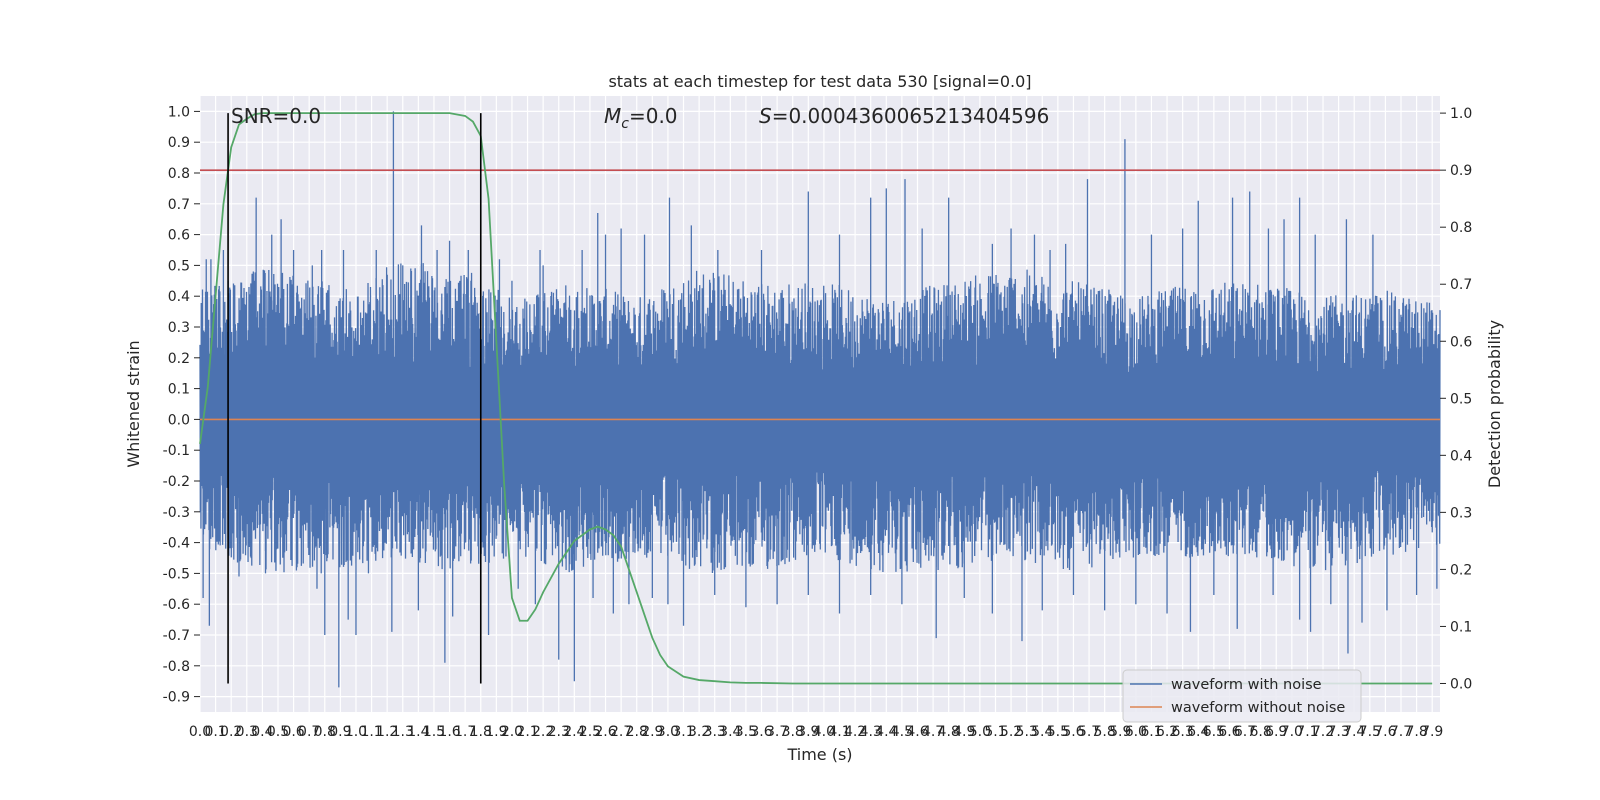  I want to click on chirp-mass-value: =0.0, so click(653, 116).